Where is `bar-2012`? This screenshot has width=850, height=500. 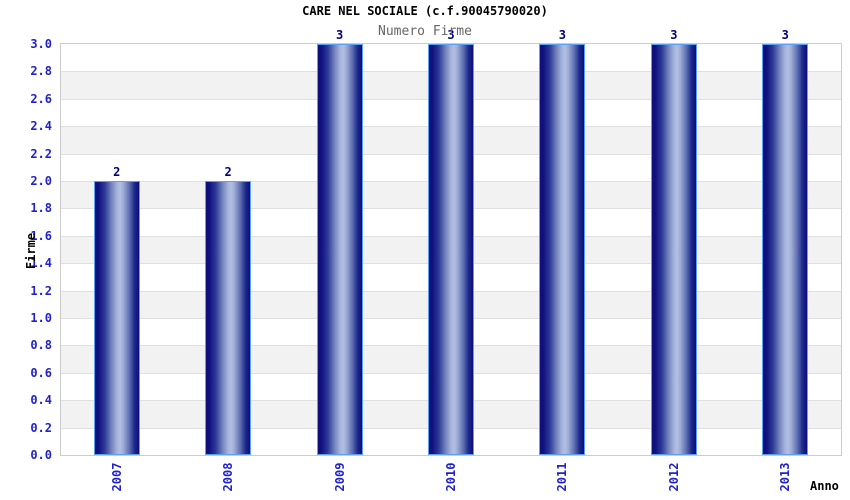 bar-2012 is located at coordinates (673, 249).